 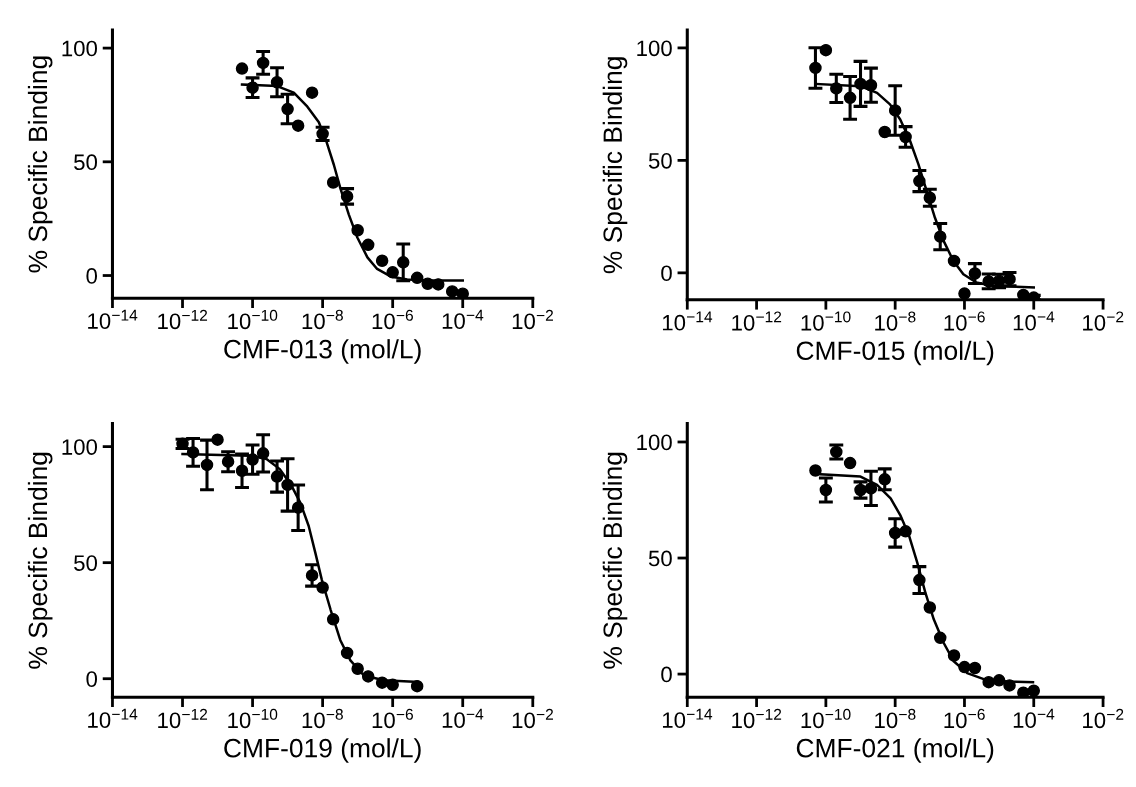 I want to click on x-axis-title: CMF-013 (mol/L), so click(x=322, y=351).